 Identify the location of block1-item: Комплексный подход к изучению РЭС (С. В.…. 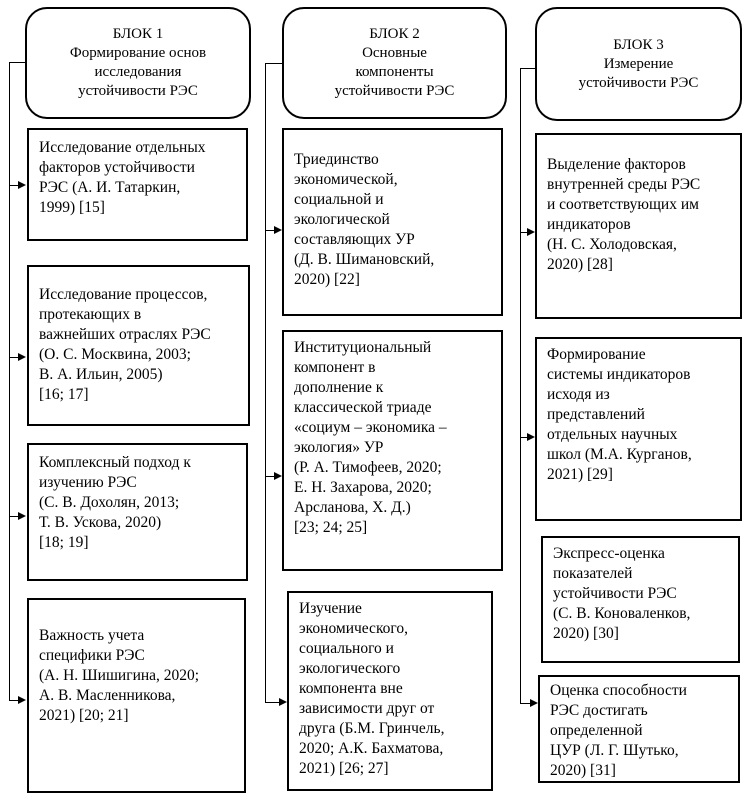
(137, 512).